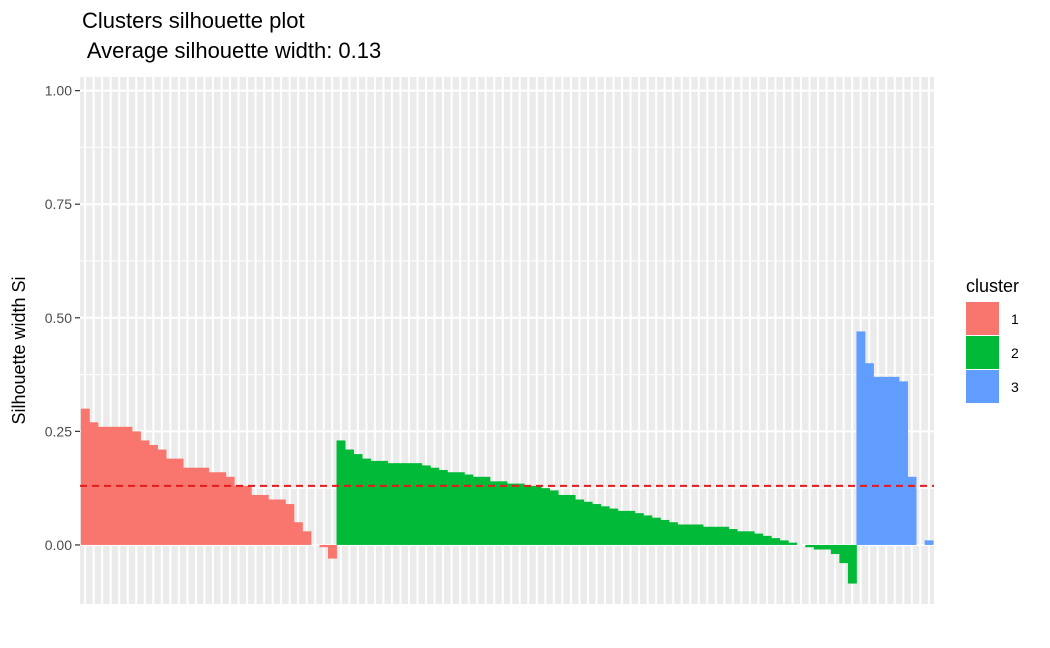  What do you see at coordinates (58, 91) in the screenshot?
I see `y-tick-label: 1.00` at bounding box center [58, 91].